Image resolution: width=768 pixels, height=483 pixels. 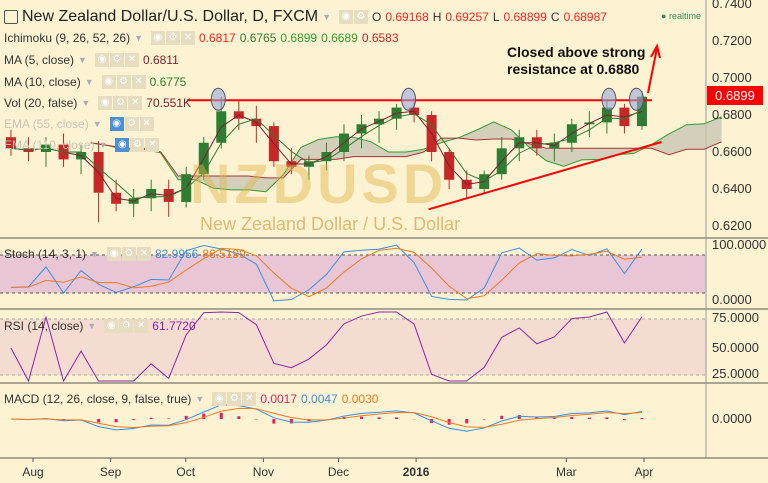 What do you see at coordinates (377, 17) in the screenshot?
I see `open-label: O` at bounding box center [377, 17].